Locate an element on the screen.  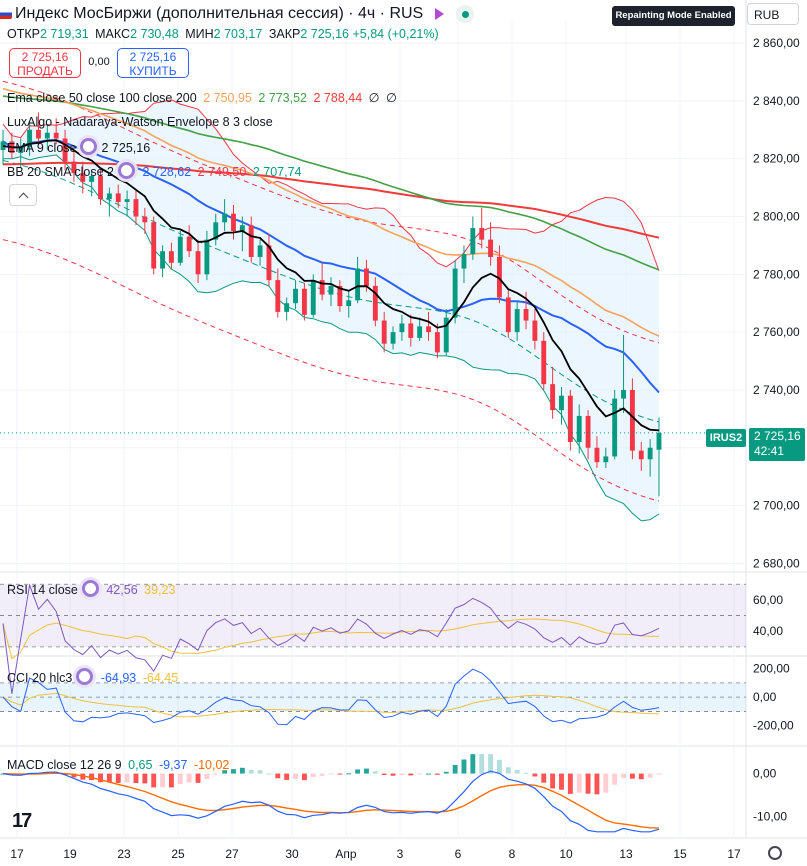
legend-rsi: RSI 14 close 42,56 39,23 is located at coordinates (91, 588).